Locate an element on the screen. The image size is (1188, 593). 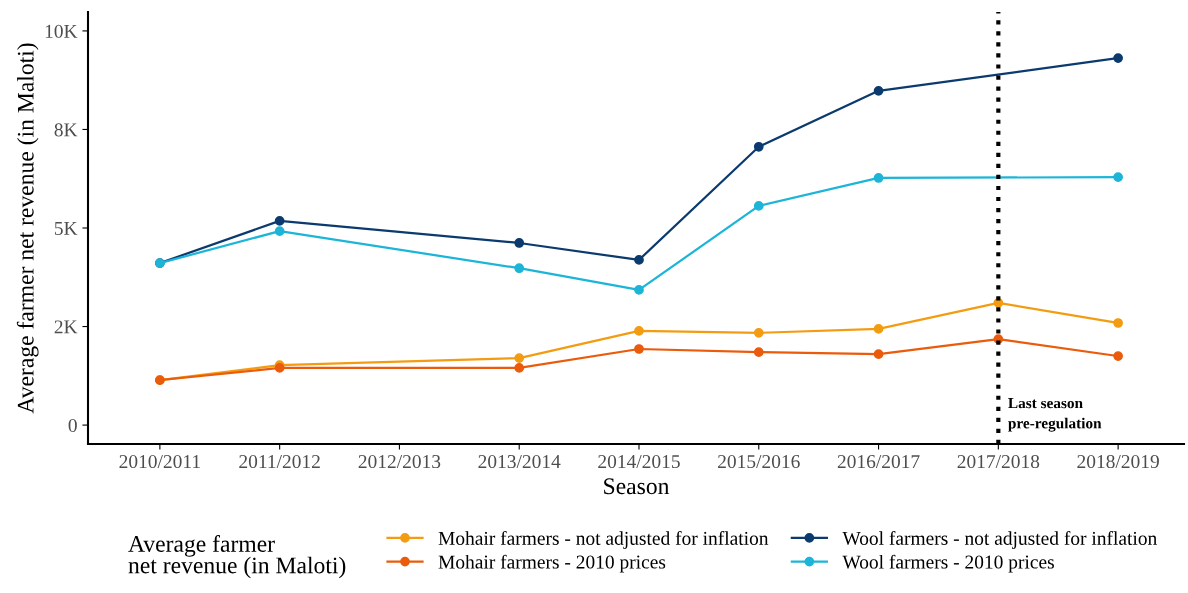
x-tick-label: 2010/2011 is located at coordinates (159, 461).